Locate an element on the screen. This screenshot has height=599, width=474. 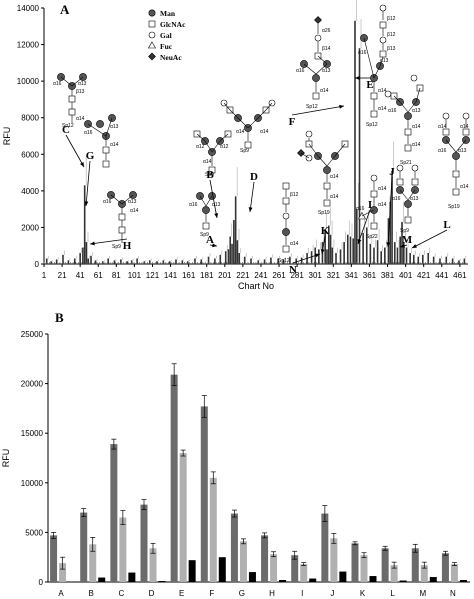
panel-a-y-tick-label: 2000 is located at coordinates (30, 227).